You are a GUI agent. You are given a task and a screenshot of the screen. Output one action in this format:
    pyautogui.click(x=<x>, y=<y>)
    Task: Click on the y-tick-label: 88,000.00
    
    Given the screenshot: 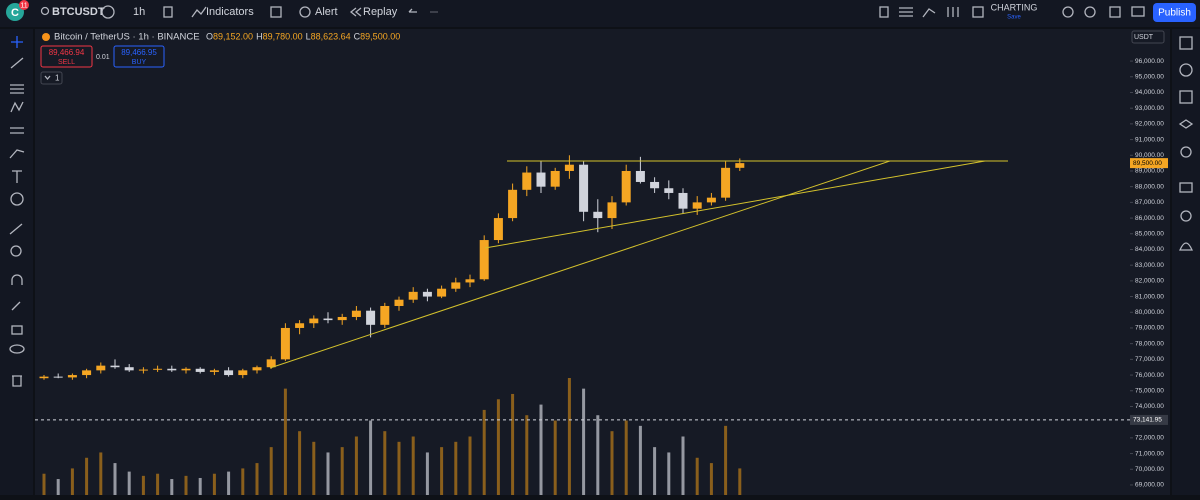 What is the action you would take?
    pyautogui.click(x=1149, y=186)
    